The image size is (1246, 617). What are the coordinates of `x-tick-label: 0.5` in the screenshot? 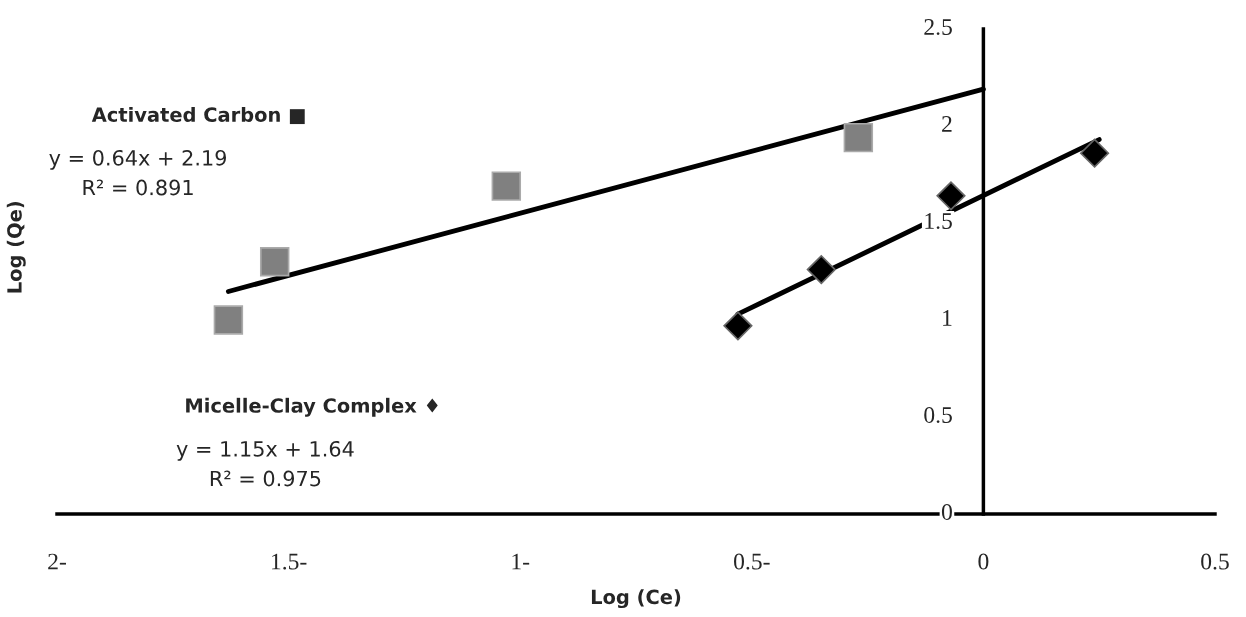 It's located at (1215, 561).